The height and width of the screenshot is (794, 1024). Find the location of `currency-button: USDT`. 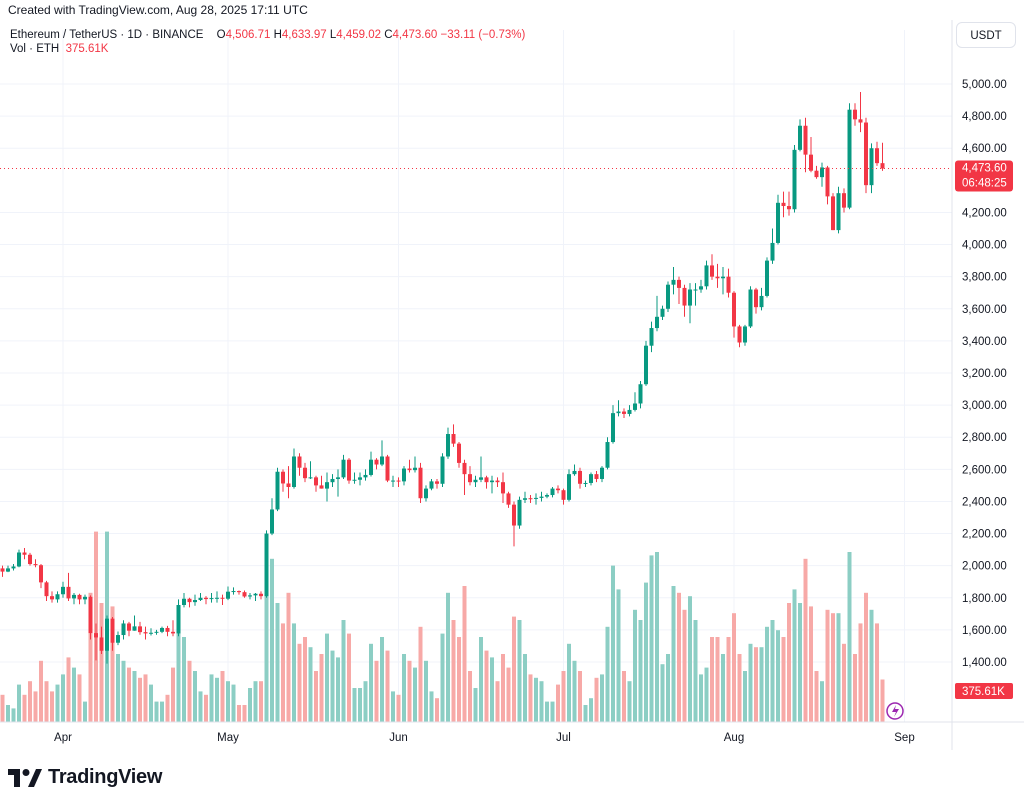

currency-button: USDT is located at coordinates (986, 35).